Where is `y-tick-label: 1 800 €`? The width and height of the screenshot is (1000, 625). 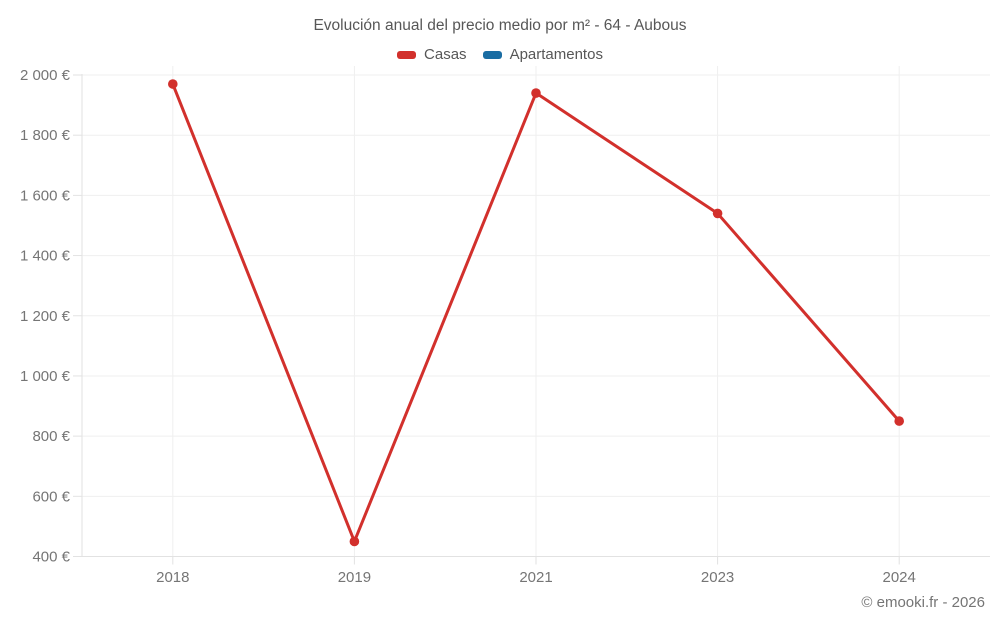 y-tick-label: 1 800 € is located at coordinates (45, 135).